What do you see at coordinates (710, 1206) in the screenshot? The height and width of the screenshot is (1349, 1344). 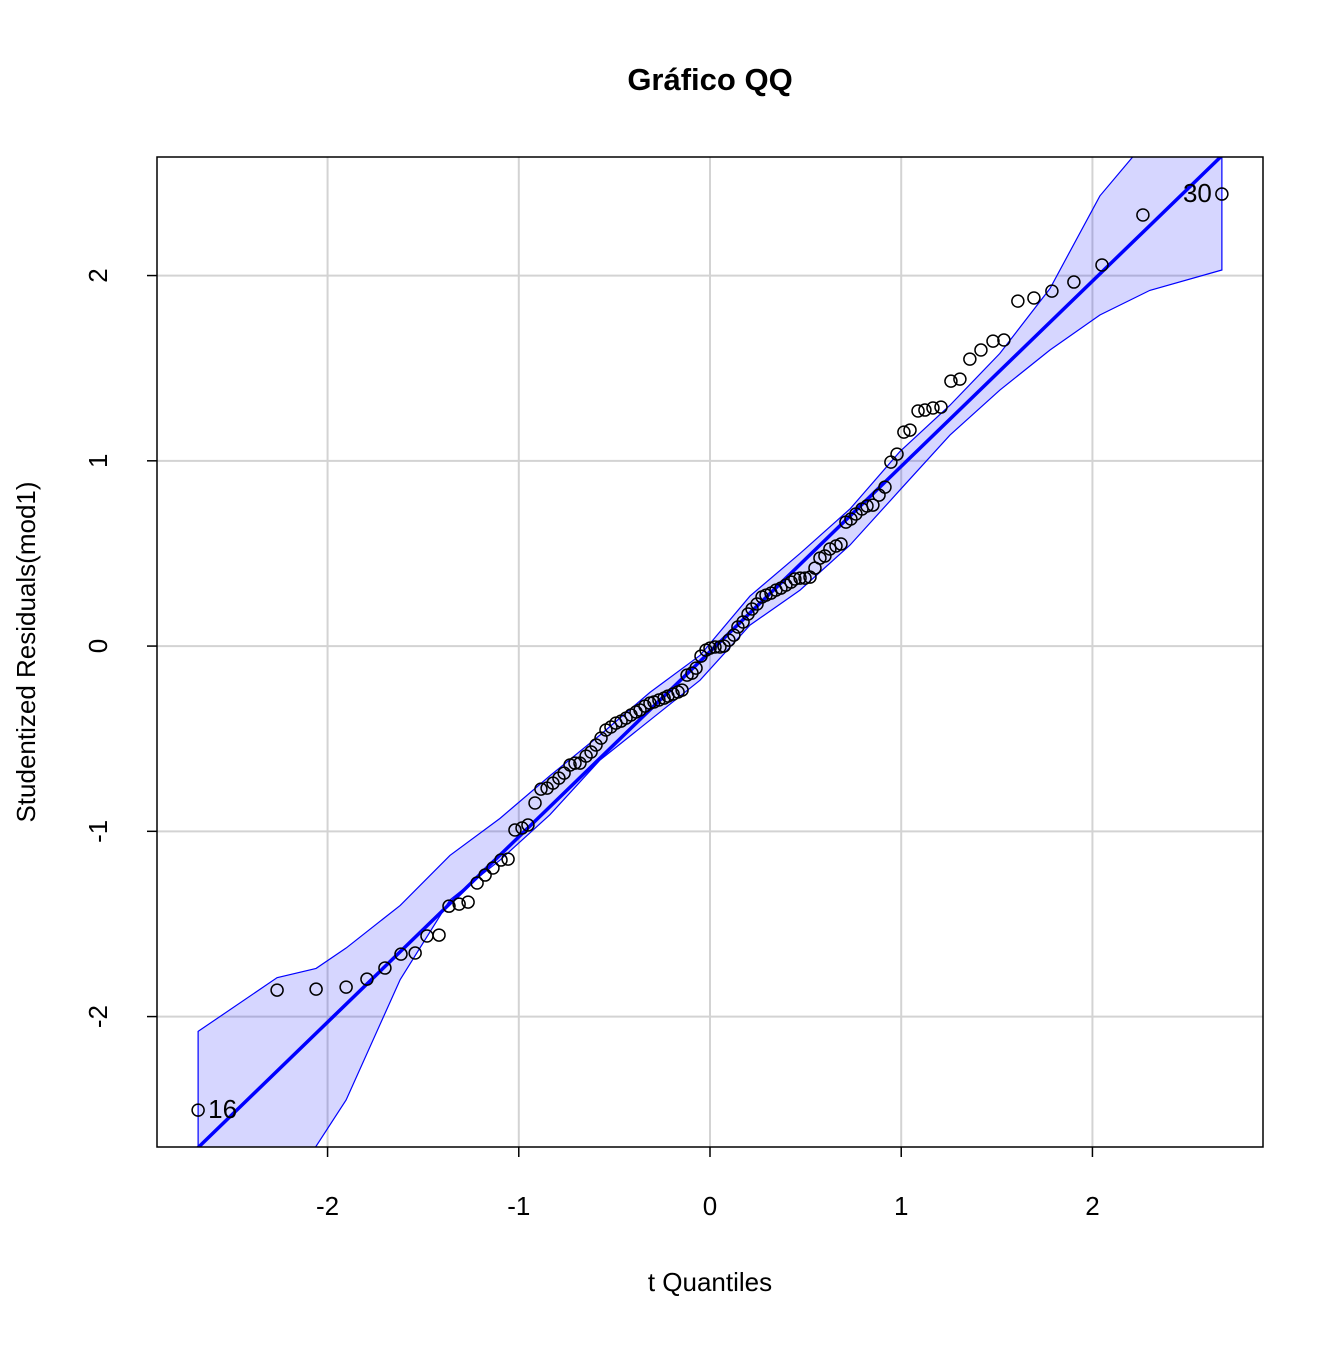 I see `x-tick-label: 0` at bounding box center [710, 1206].